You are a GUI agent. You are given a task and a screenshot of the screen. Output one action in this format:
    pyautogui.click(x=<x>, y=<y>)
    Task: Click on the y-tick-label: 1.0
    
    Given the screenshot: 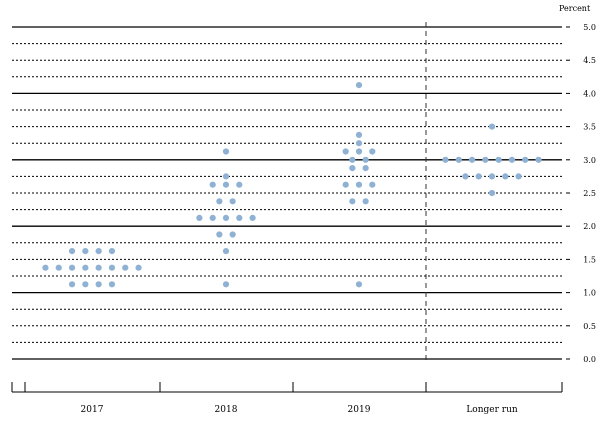 What is the action you would take?
    pyautogui.click(x=589, y=293)
    